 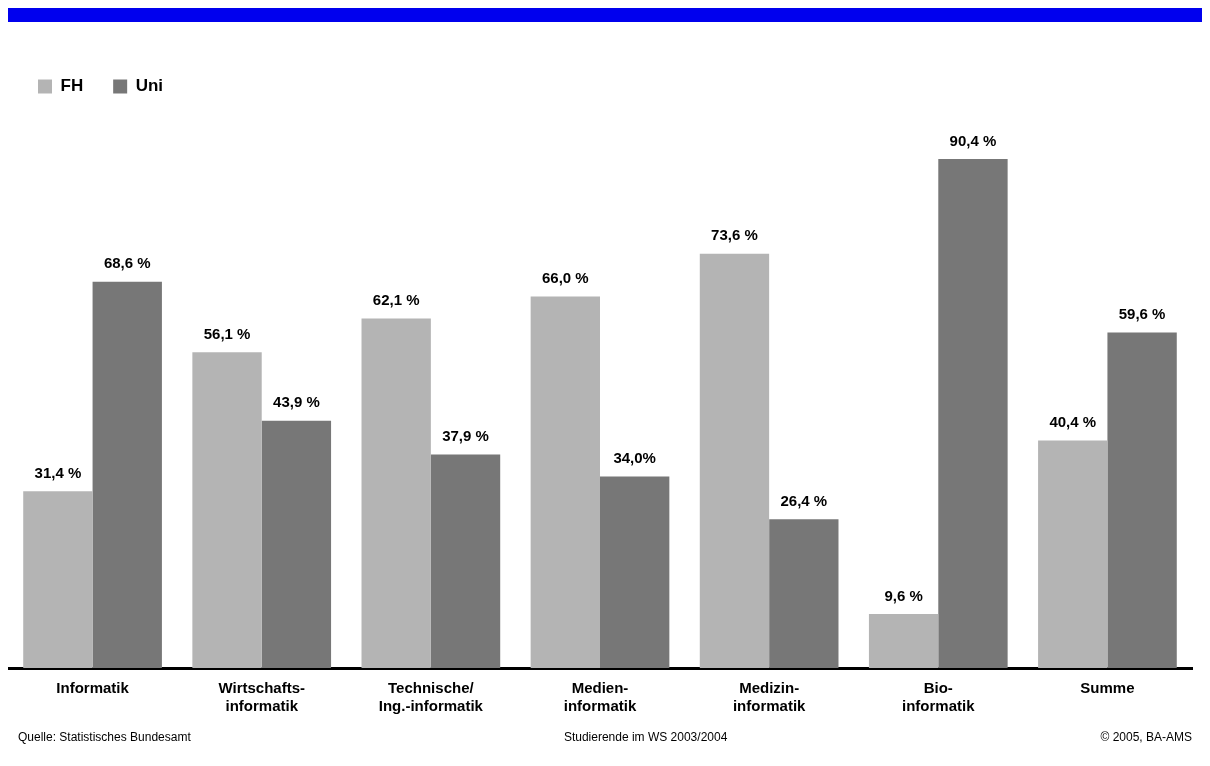 I want to click on data-label: 37,9 %, so click(x=465, y=436).